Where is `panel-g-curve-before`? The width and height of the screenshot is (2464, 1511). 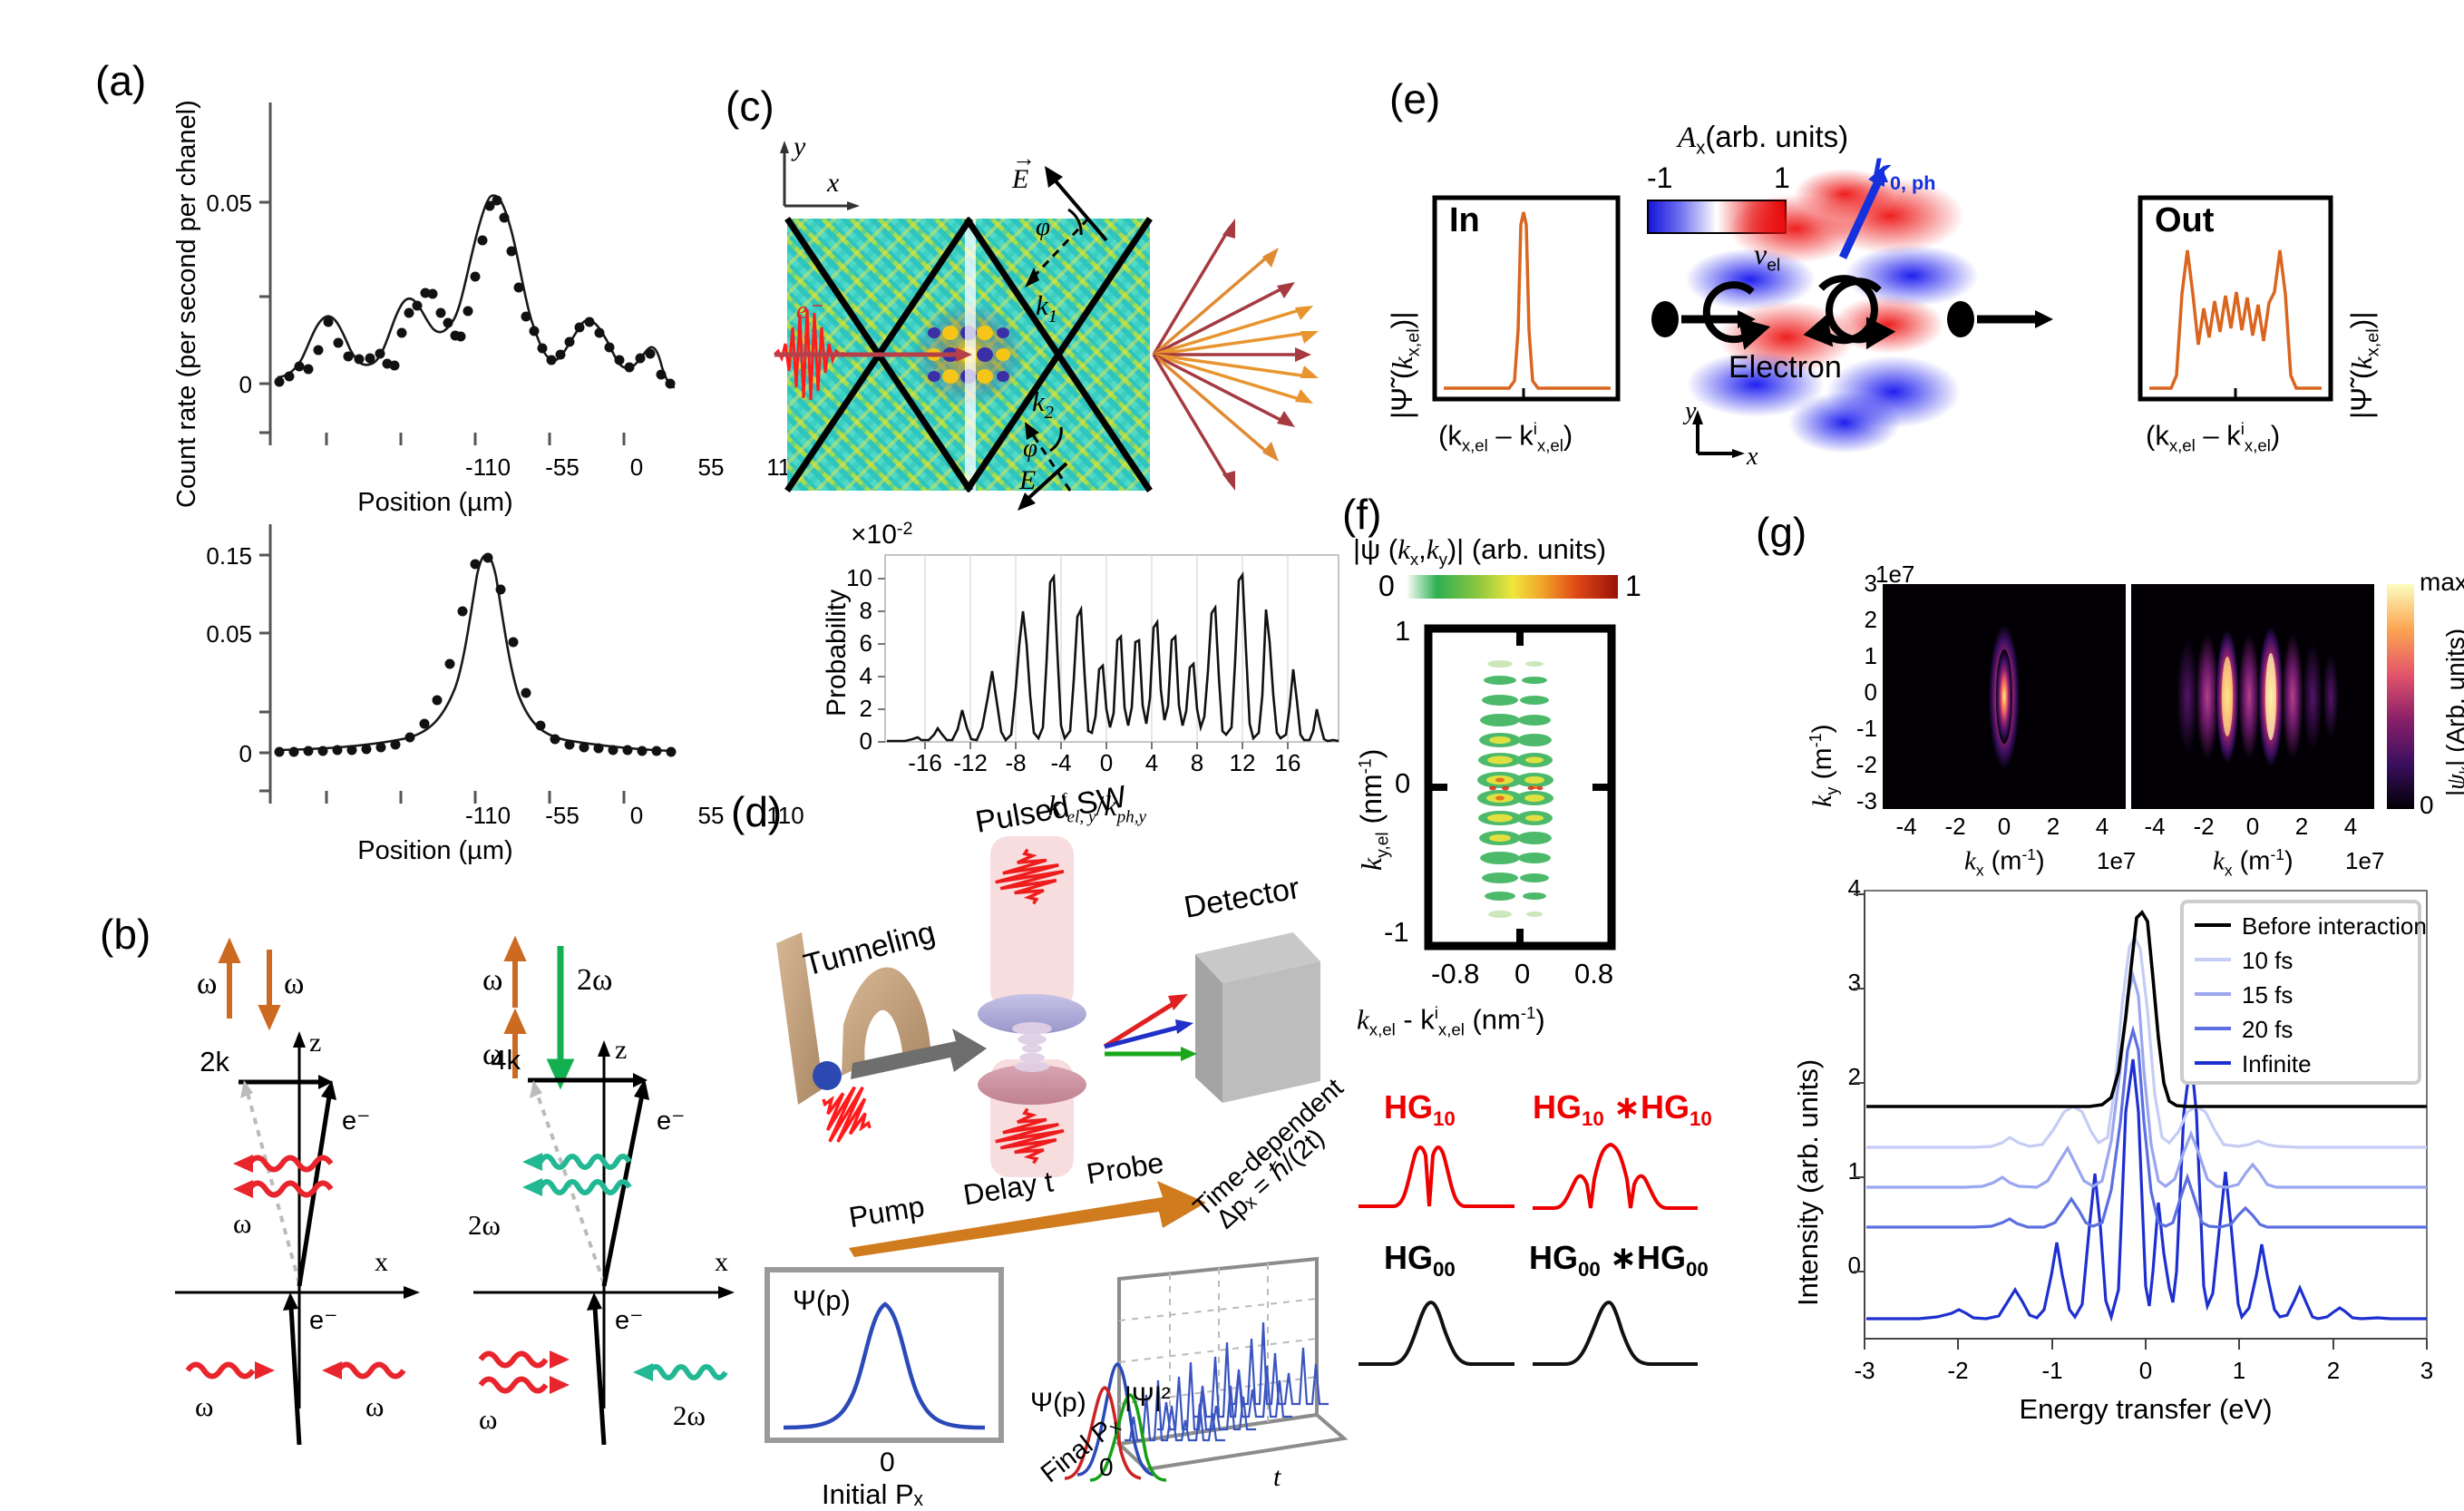
panel-g-curve-before is located at coordinates (2146, 1009).